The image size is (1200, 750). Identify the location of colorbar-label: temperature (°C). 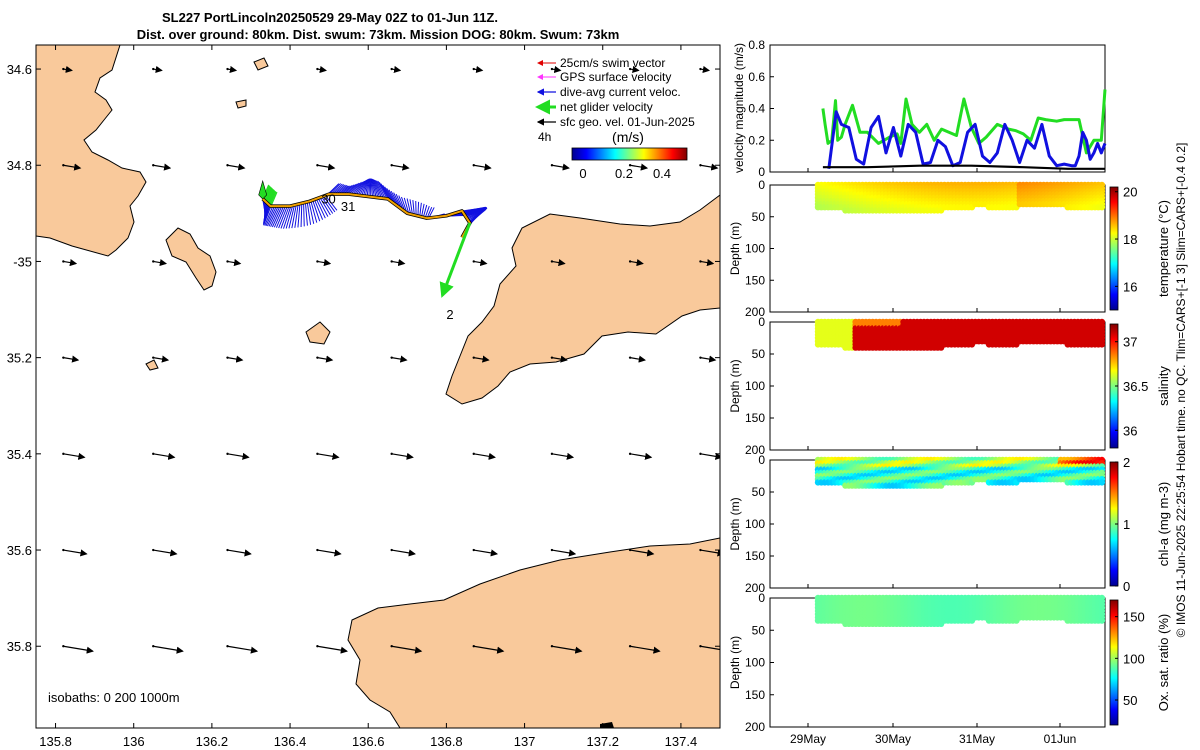
(1163, 248).